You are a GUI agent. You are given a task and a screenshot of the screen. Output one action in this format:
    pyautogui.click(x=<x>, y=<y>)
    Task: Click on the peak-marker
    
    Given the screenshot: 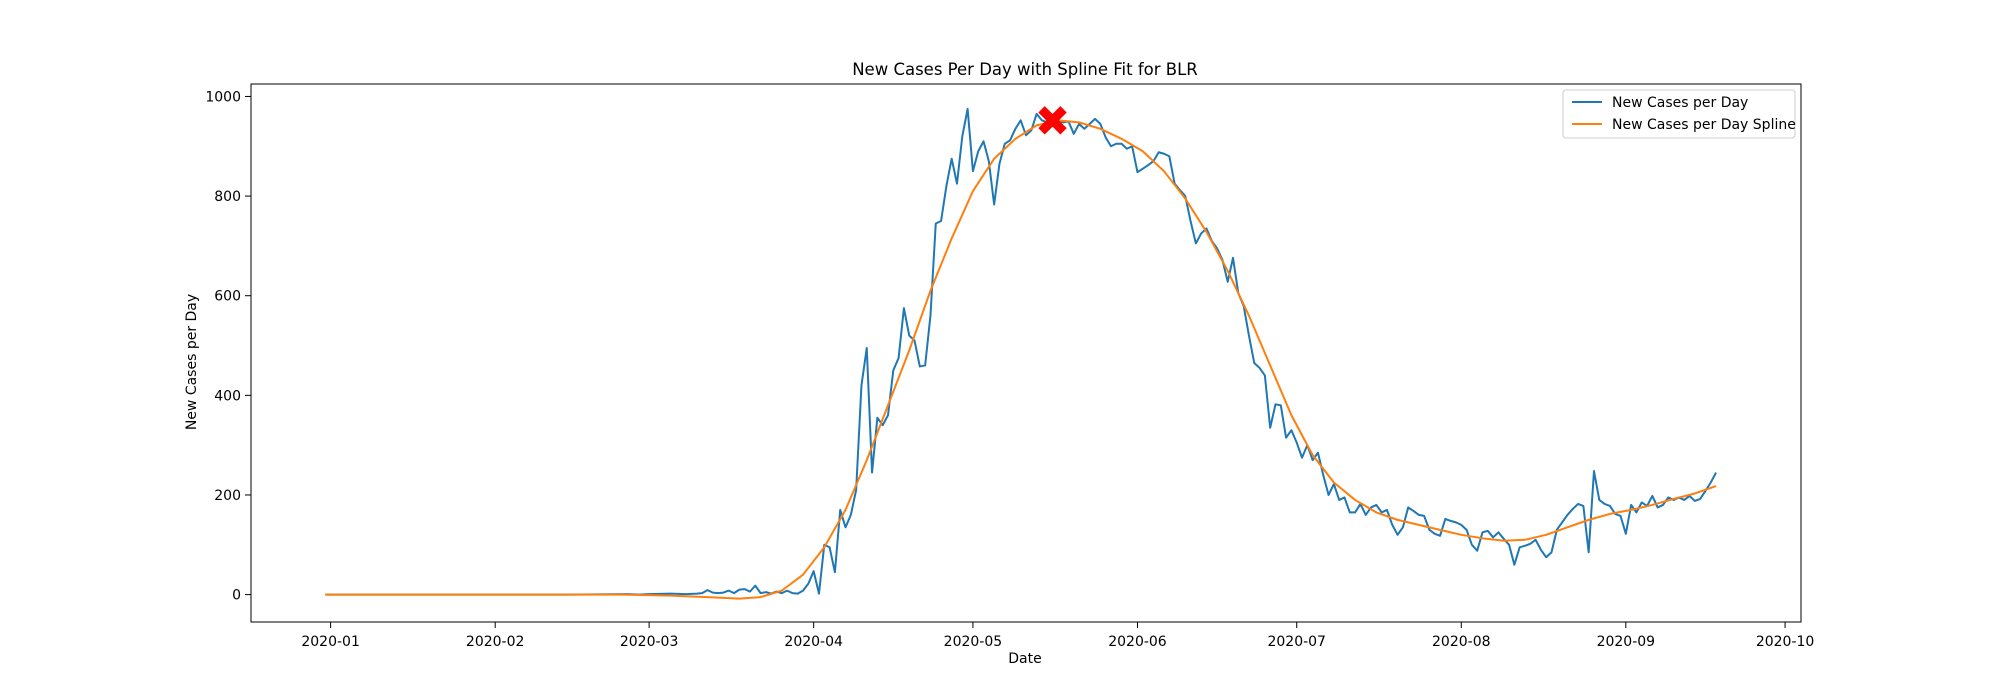 What is the action you would take?
    pyautogui.click(x=1052, y=120)
    